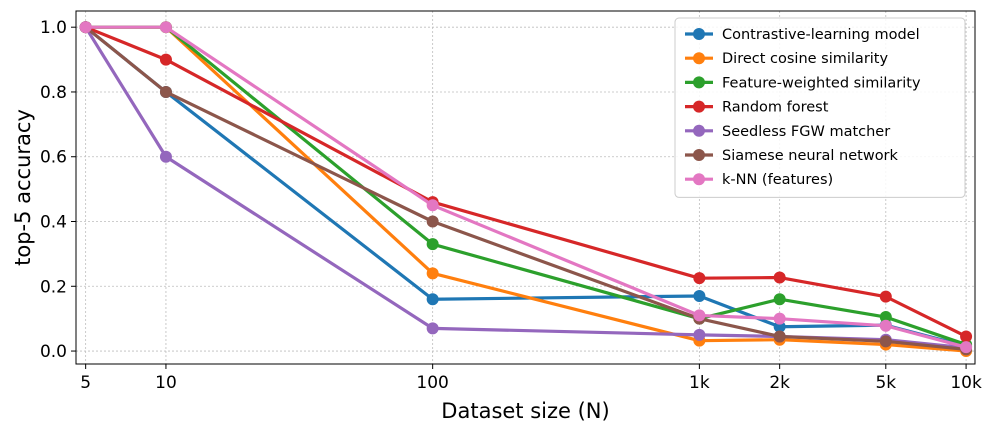 The width and height of the screenshot is (997, 437). Describe the element at coordinates (53, 93) in the screenshot. I see `y-tick-label: 0.8` at that location.